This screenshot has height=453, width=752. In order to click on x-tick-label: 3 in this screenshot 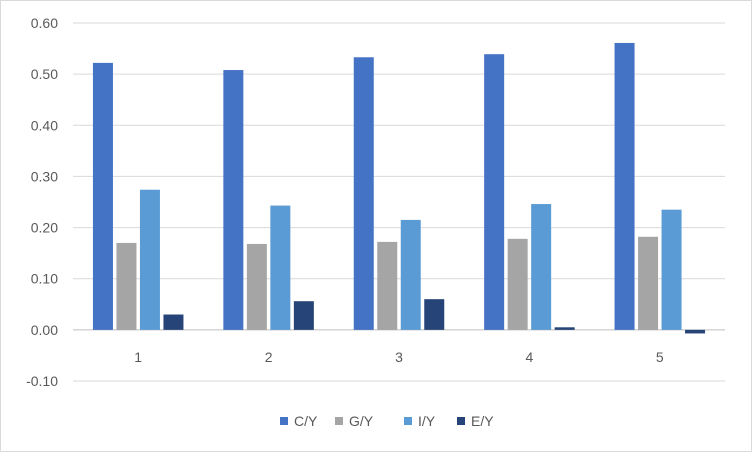, I will do `click(399, 357)`.